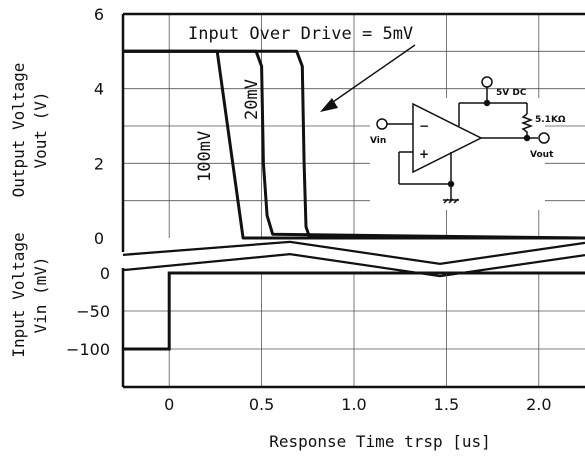 Image resolution: width=585 pixels, height=457 pixels. What do you see at coordinates (93, 311) in the screenshot?
I see `bottom-y-tick-label: −50` at bounding box center [93, 311].